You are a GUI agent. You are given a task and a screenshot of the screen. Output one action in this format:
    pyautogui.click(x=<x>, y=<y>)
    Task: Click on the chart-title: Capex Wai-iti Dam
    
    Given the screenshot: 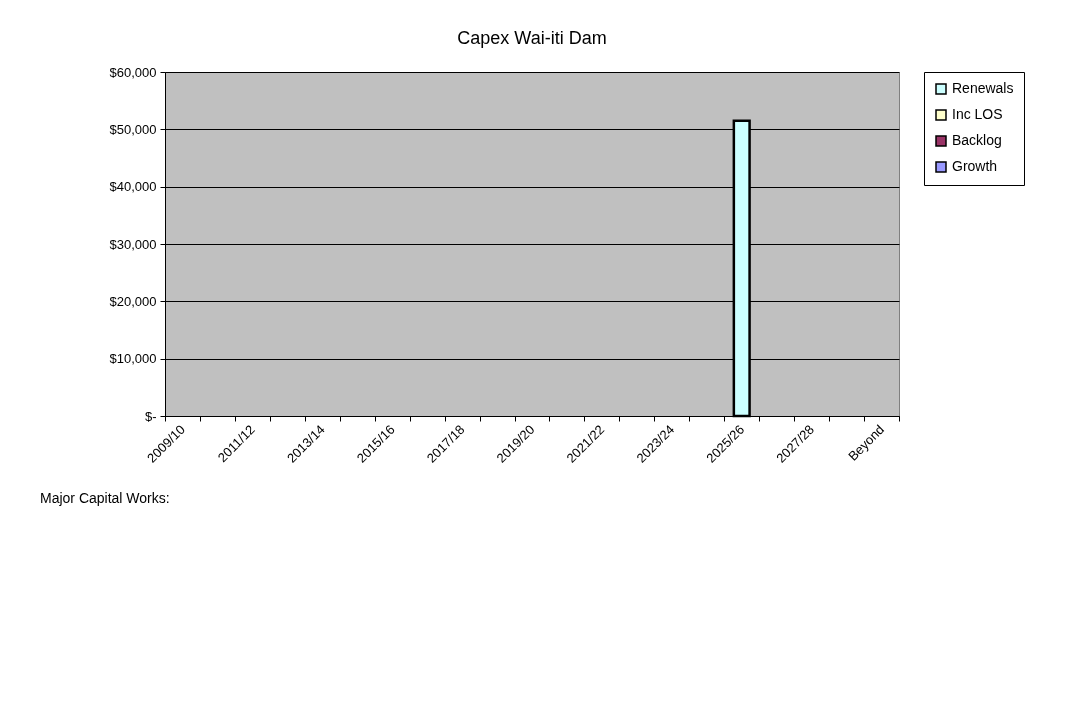 What is the action you would take?
    pyautogui.click(x=532, y=38)
    